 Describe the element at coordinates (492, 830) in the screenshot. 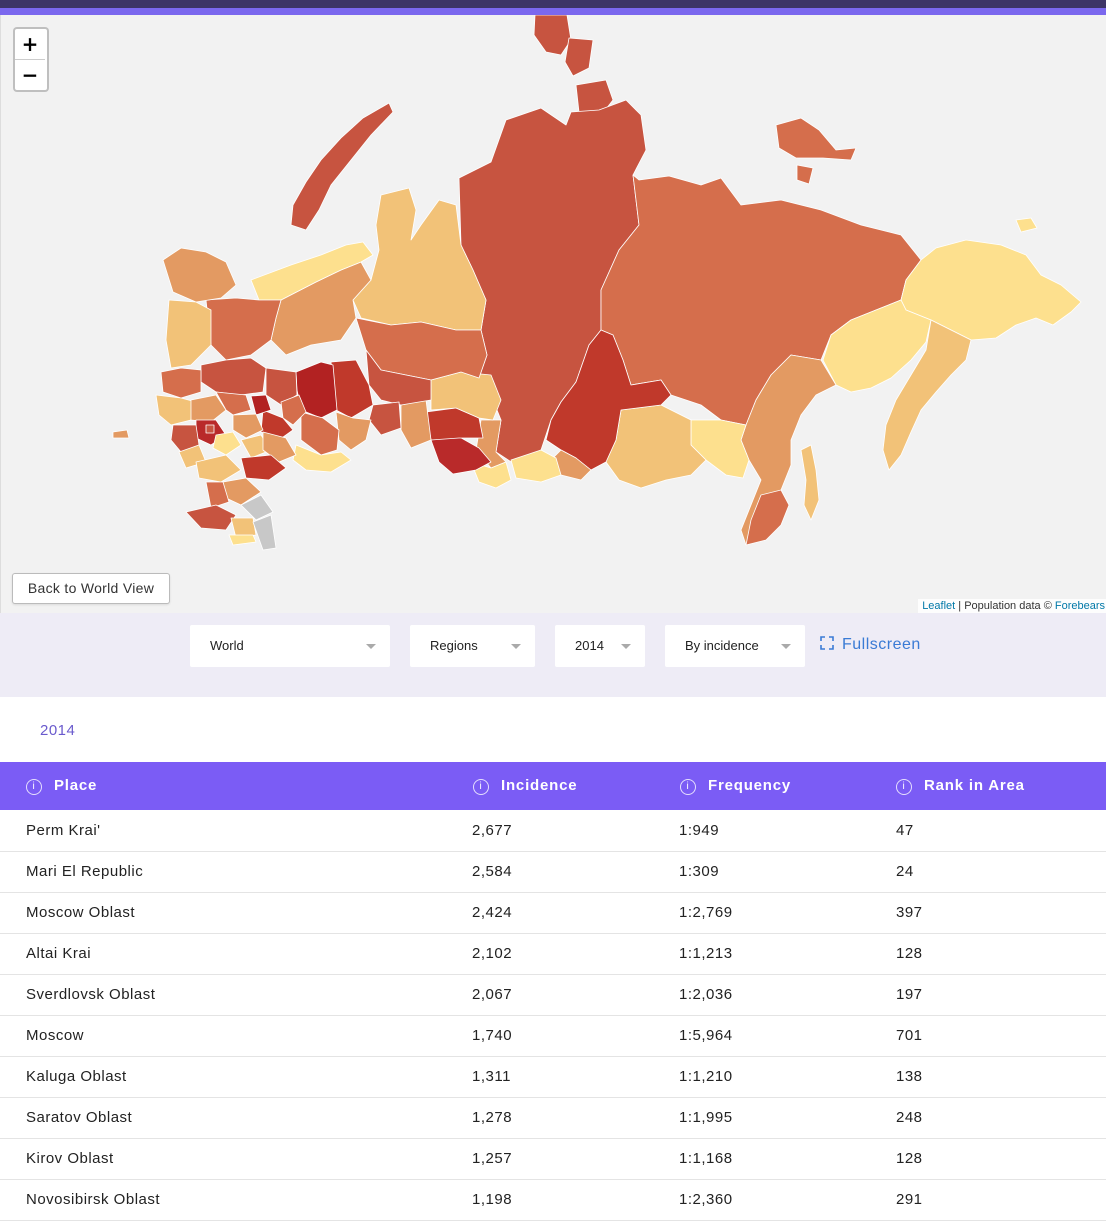

I see `cell-incidence: 2,677` at that location.